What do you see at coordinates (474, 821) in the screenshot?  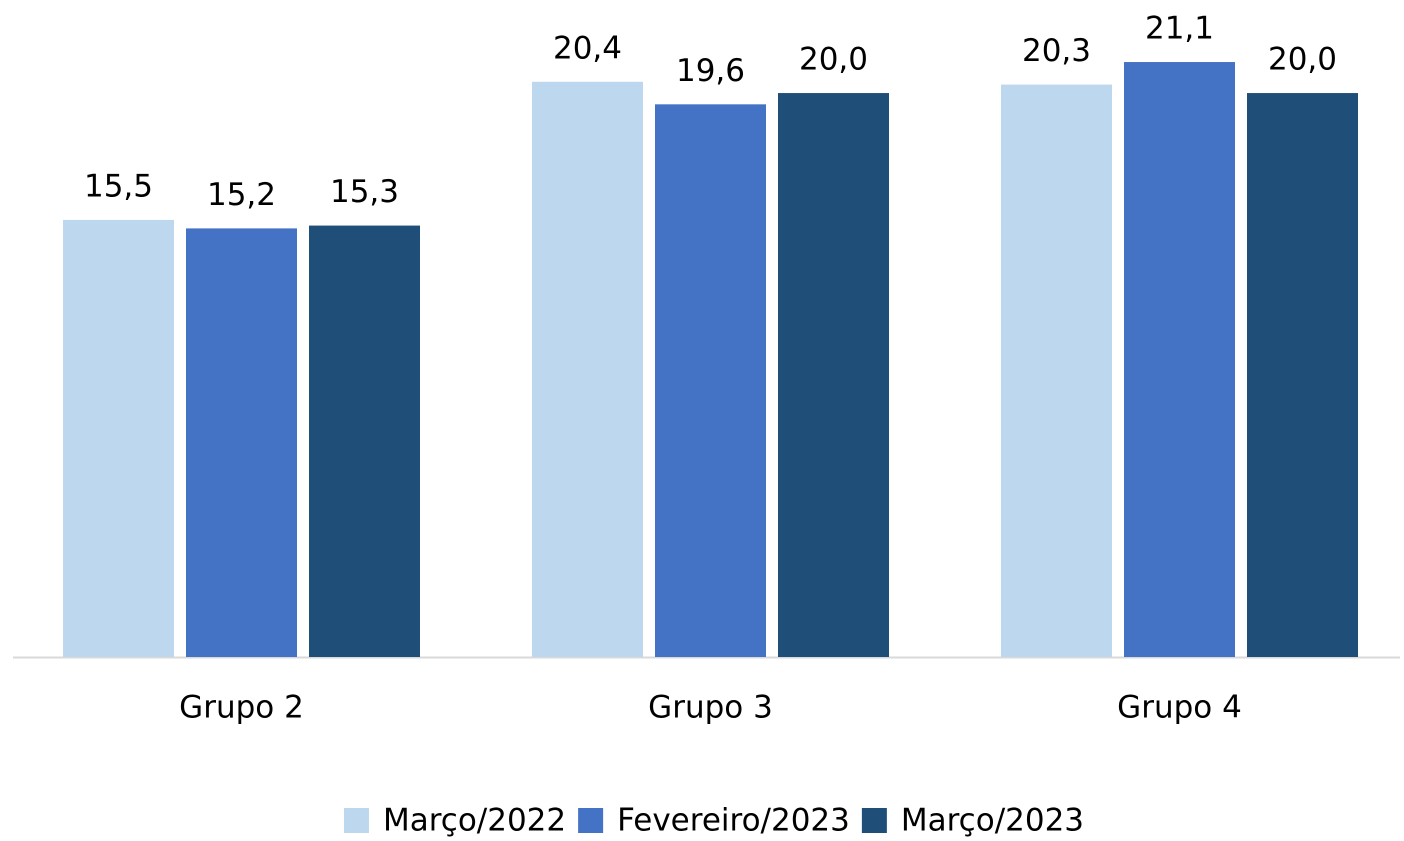 I see `legend-label: Março/2022` at bounding box center [474, 821].